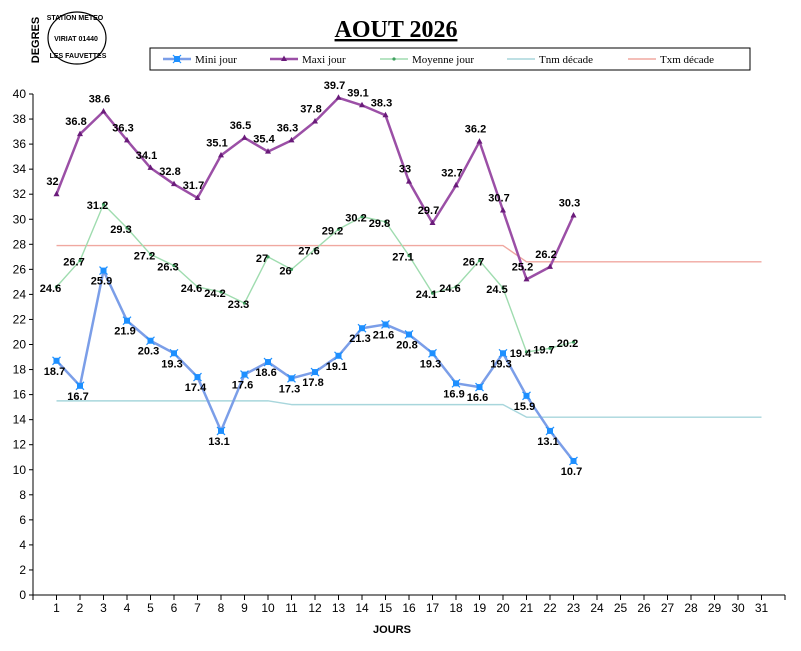 This screenshot has height=651, width=801. Describe the element at coordinates (597, 608) in the screenshot. I see `x-tick-label: 24` at that location.